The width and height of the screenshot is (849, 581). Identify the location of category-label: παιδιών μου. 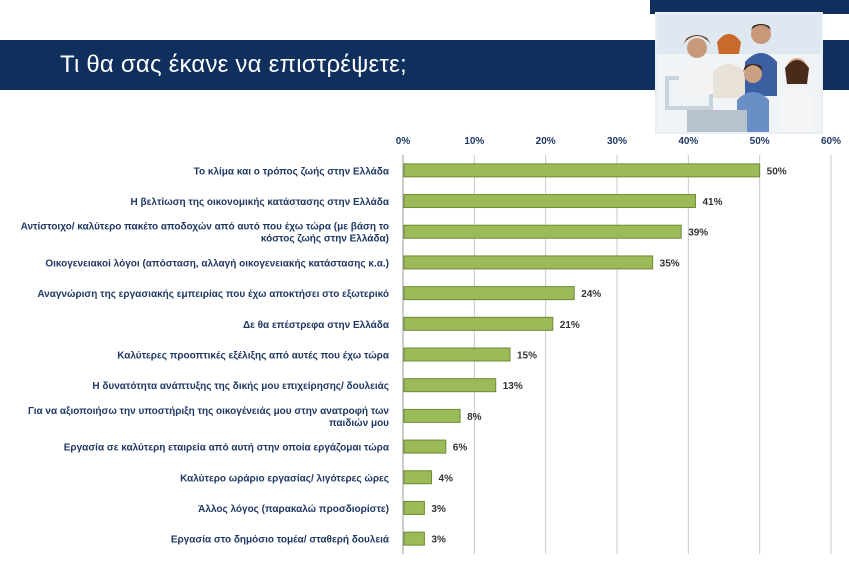
(359, 423).